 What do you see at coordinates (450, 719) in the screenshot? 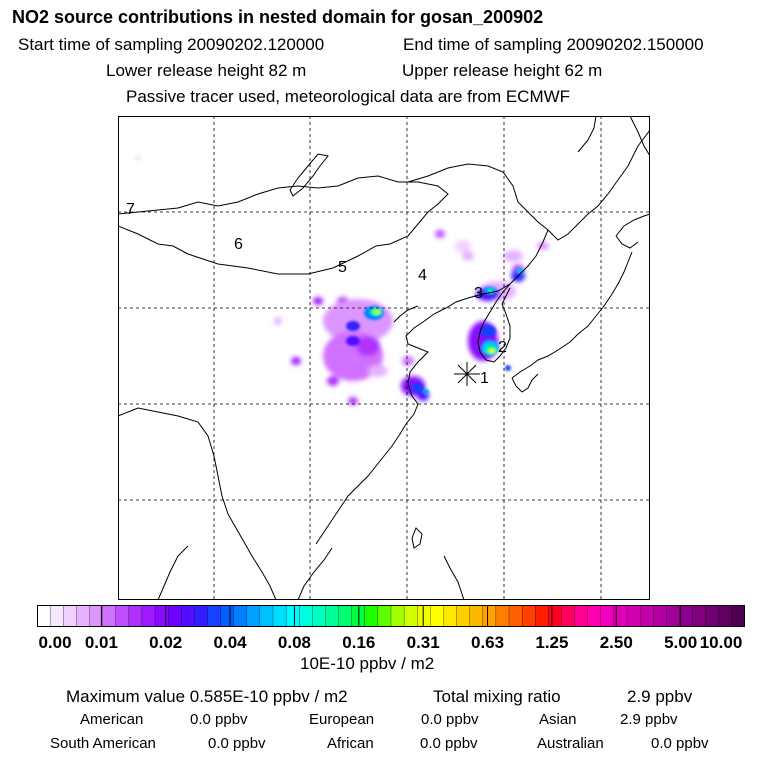
I see `region-european-value: 0.0 ppbv` at bounding box center [450, 719].